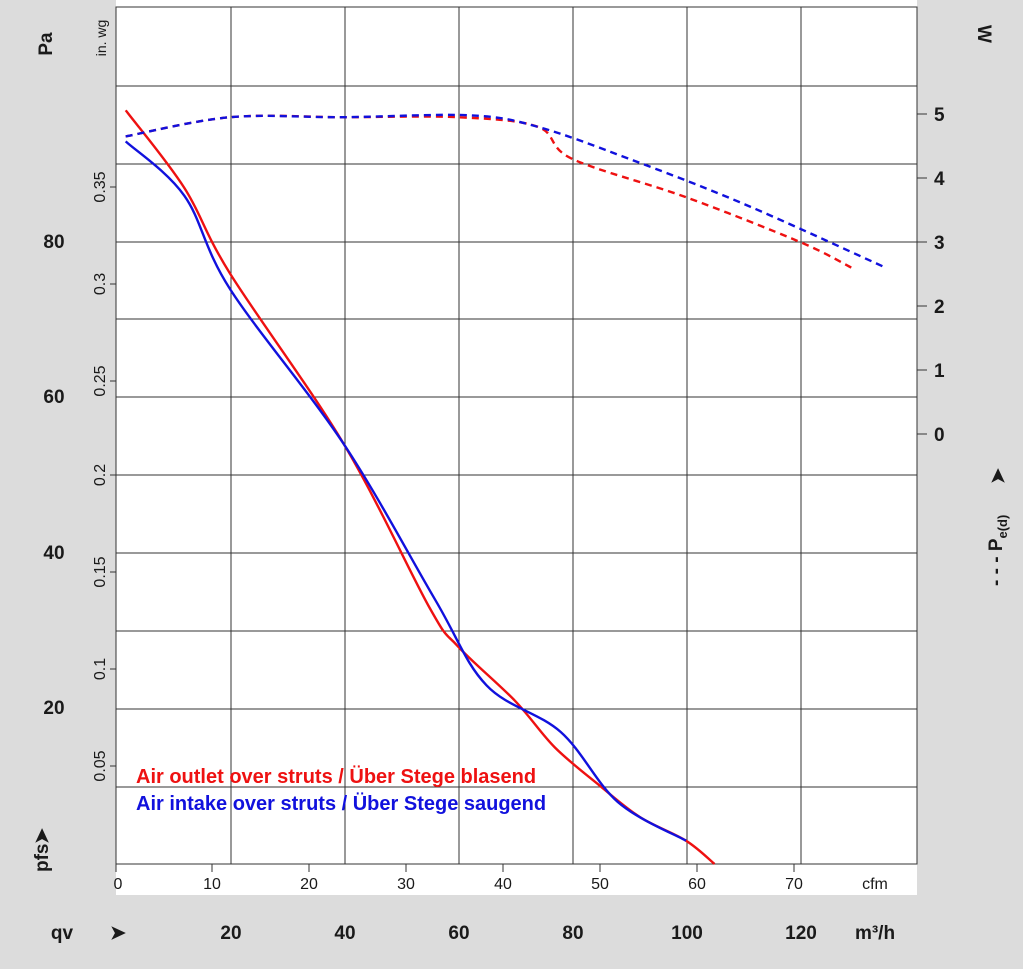  I want to click on intake-power-line, so click(505, 191).